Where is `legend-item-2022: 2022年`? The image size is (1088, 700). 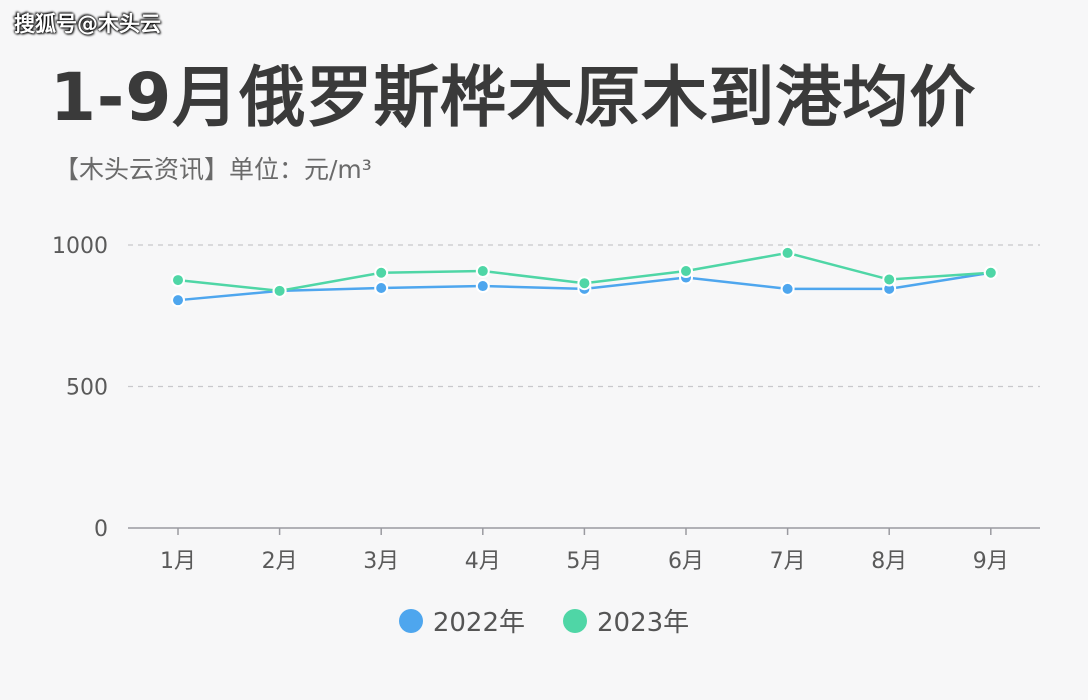 legend-item-2022: 2022年 is located at coordinates (461, 620).